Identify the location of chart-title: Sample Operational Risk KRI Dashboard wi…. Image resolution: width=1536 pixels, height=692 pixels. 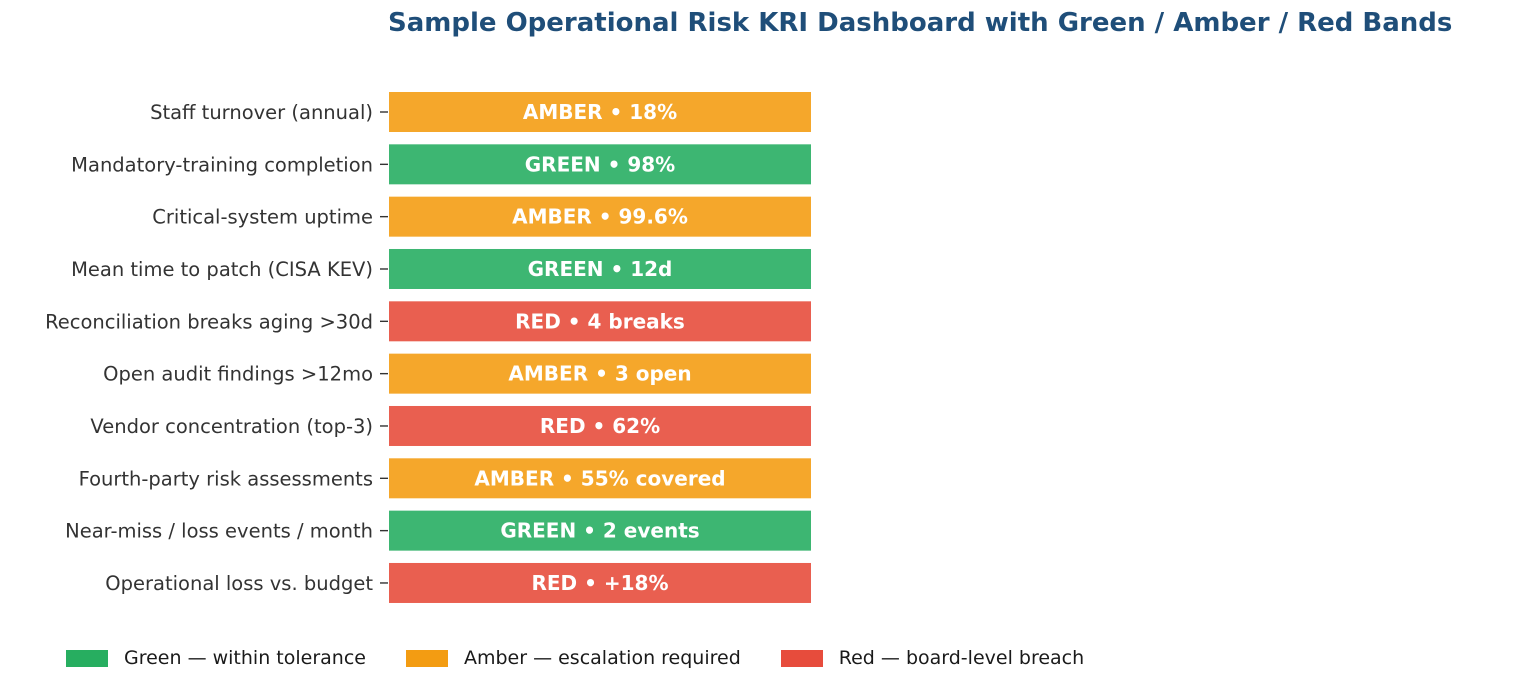
(920, 23).